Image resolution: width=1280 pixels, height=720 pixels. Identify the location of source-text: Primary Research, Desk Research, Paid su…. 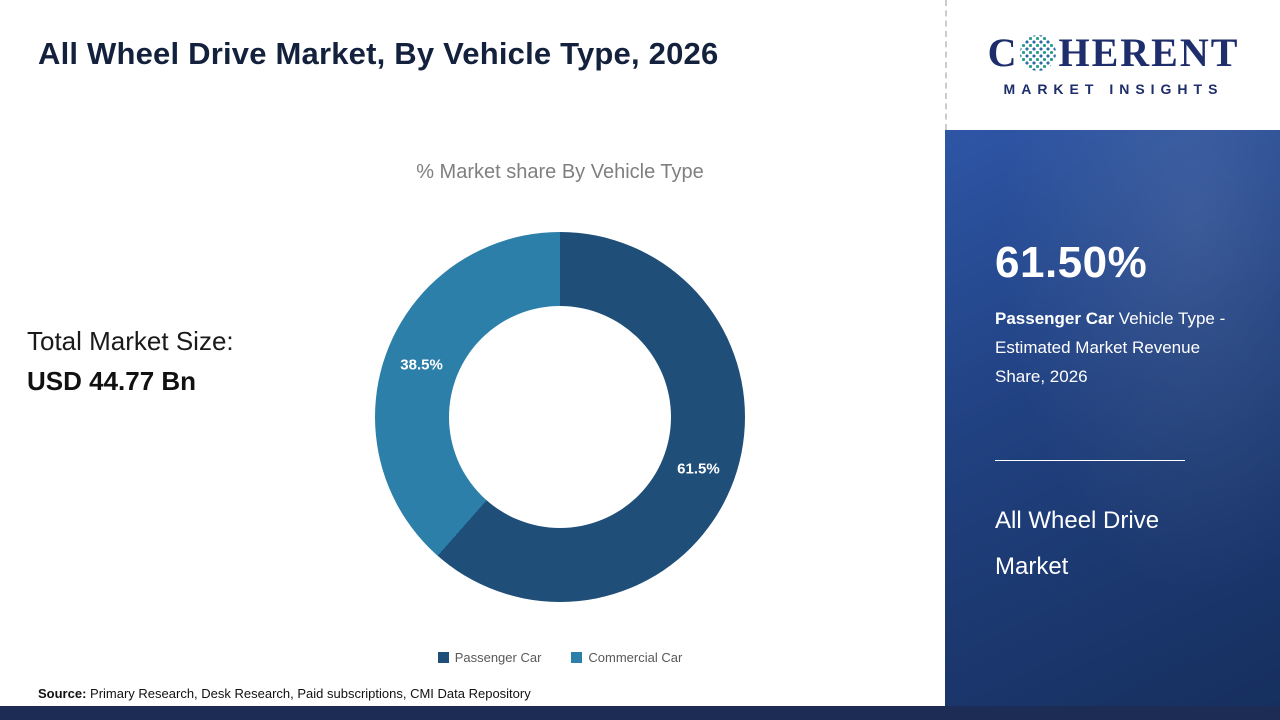
(308, 693).